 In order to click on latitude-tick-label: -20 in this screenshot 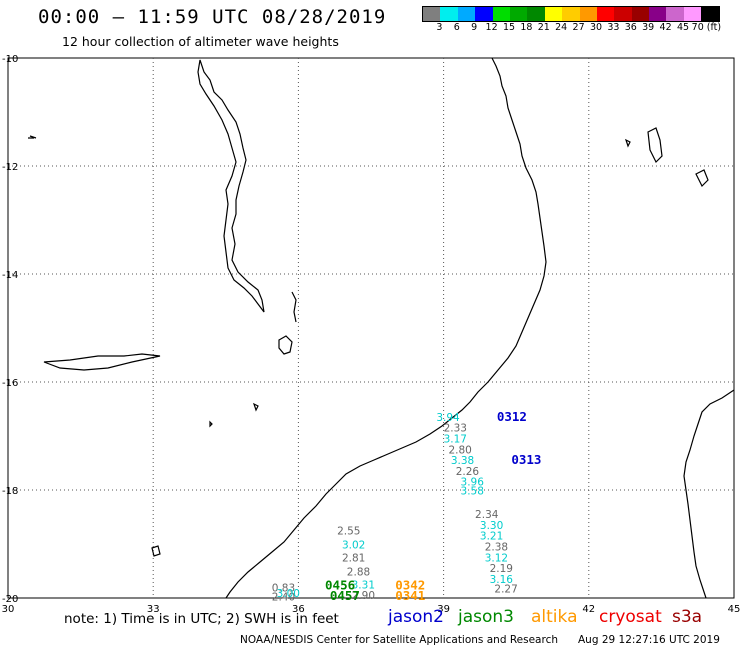, I will do `click(10, 599)`.